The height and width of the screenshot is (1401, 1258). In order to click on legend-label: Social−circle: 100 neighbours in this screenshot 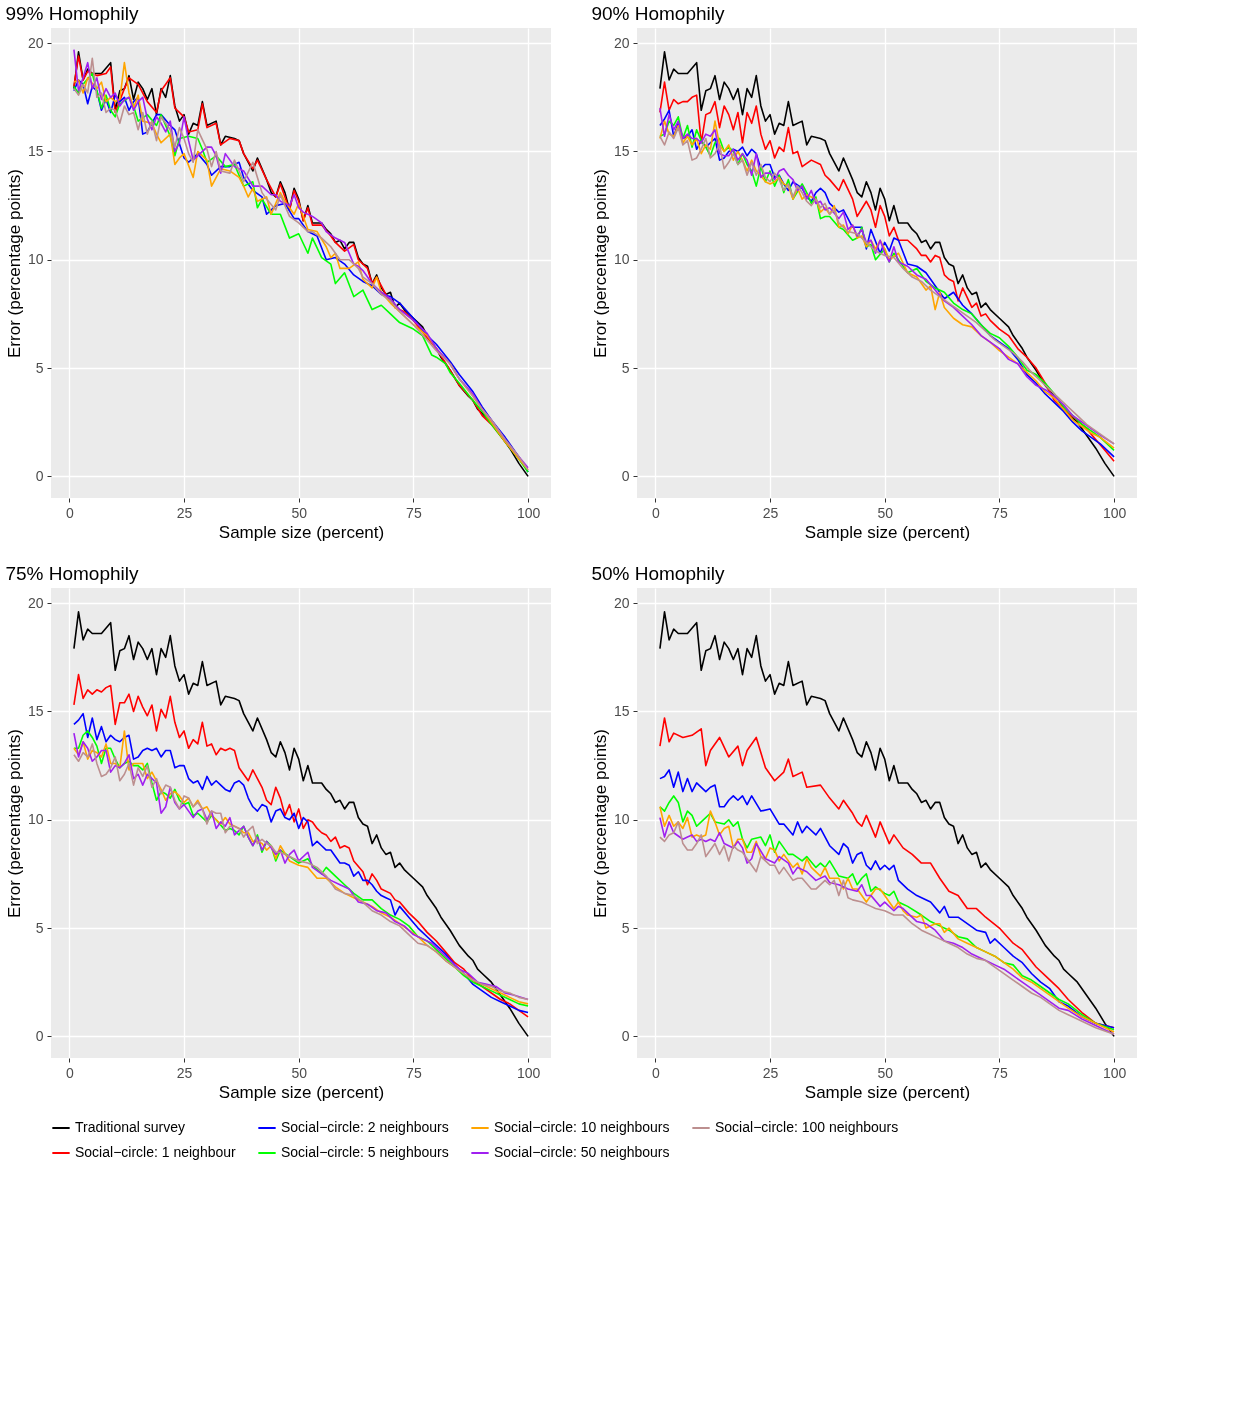, I will do `click(807, 1127)`.